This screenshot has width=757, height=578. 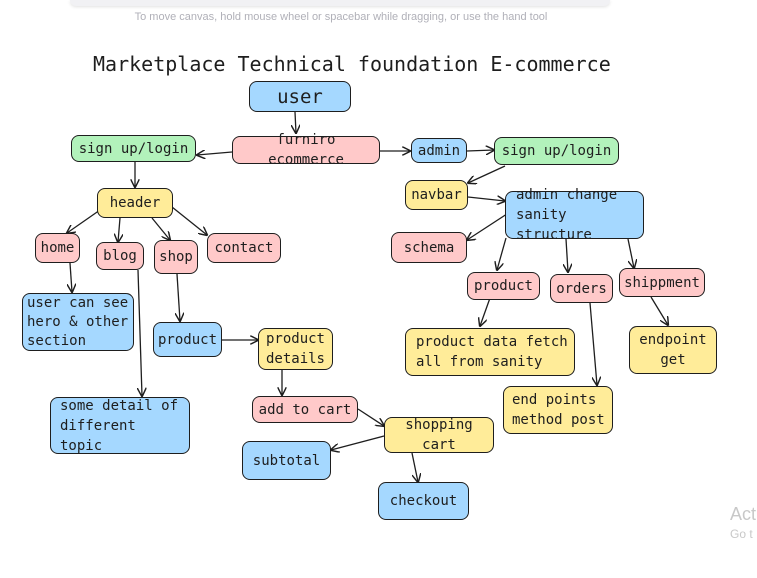 What do you see at coordinates (295, 349) in the screenshot?
I see `node-product-details: product details` at bounding box center [295, 349].